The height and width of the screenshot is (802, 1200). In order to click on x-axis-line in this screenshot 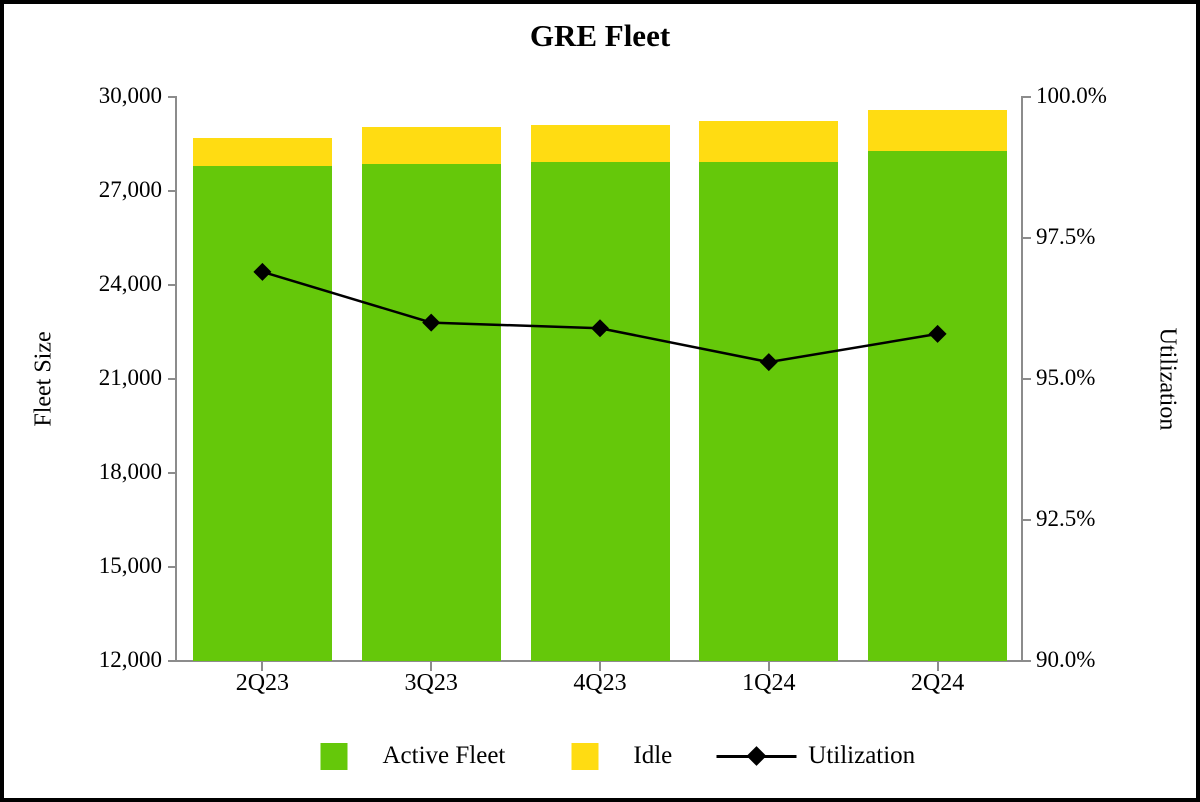, I will do `click(599, 661)`.